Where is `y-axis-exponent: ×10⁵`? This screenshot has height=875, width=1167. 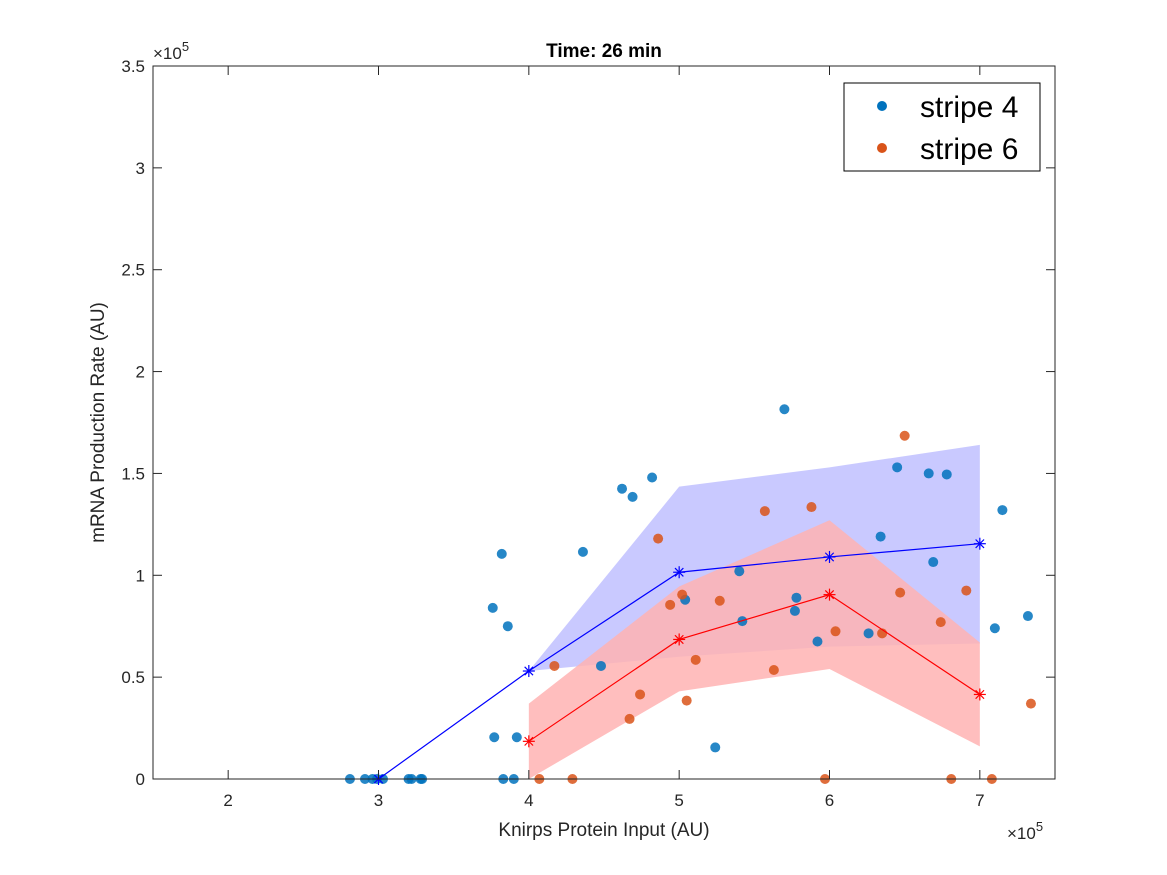
y-axis-exponent: ×10⁵ is located at coordinates (171, 51).